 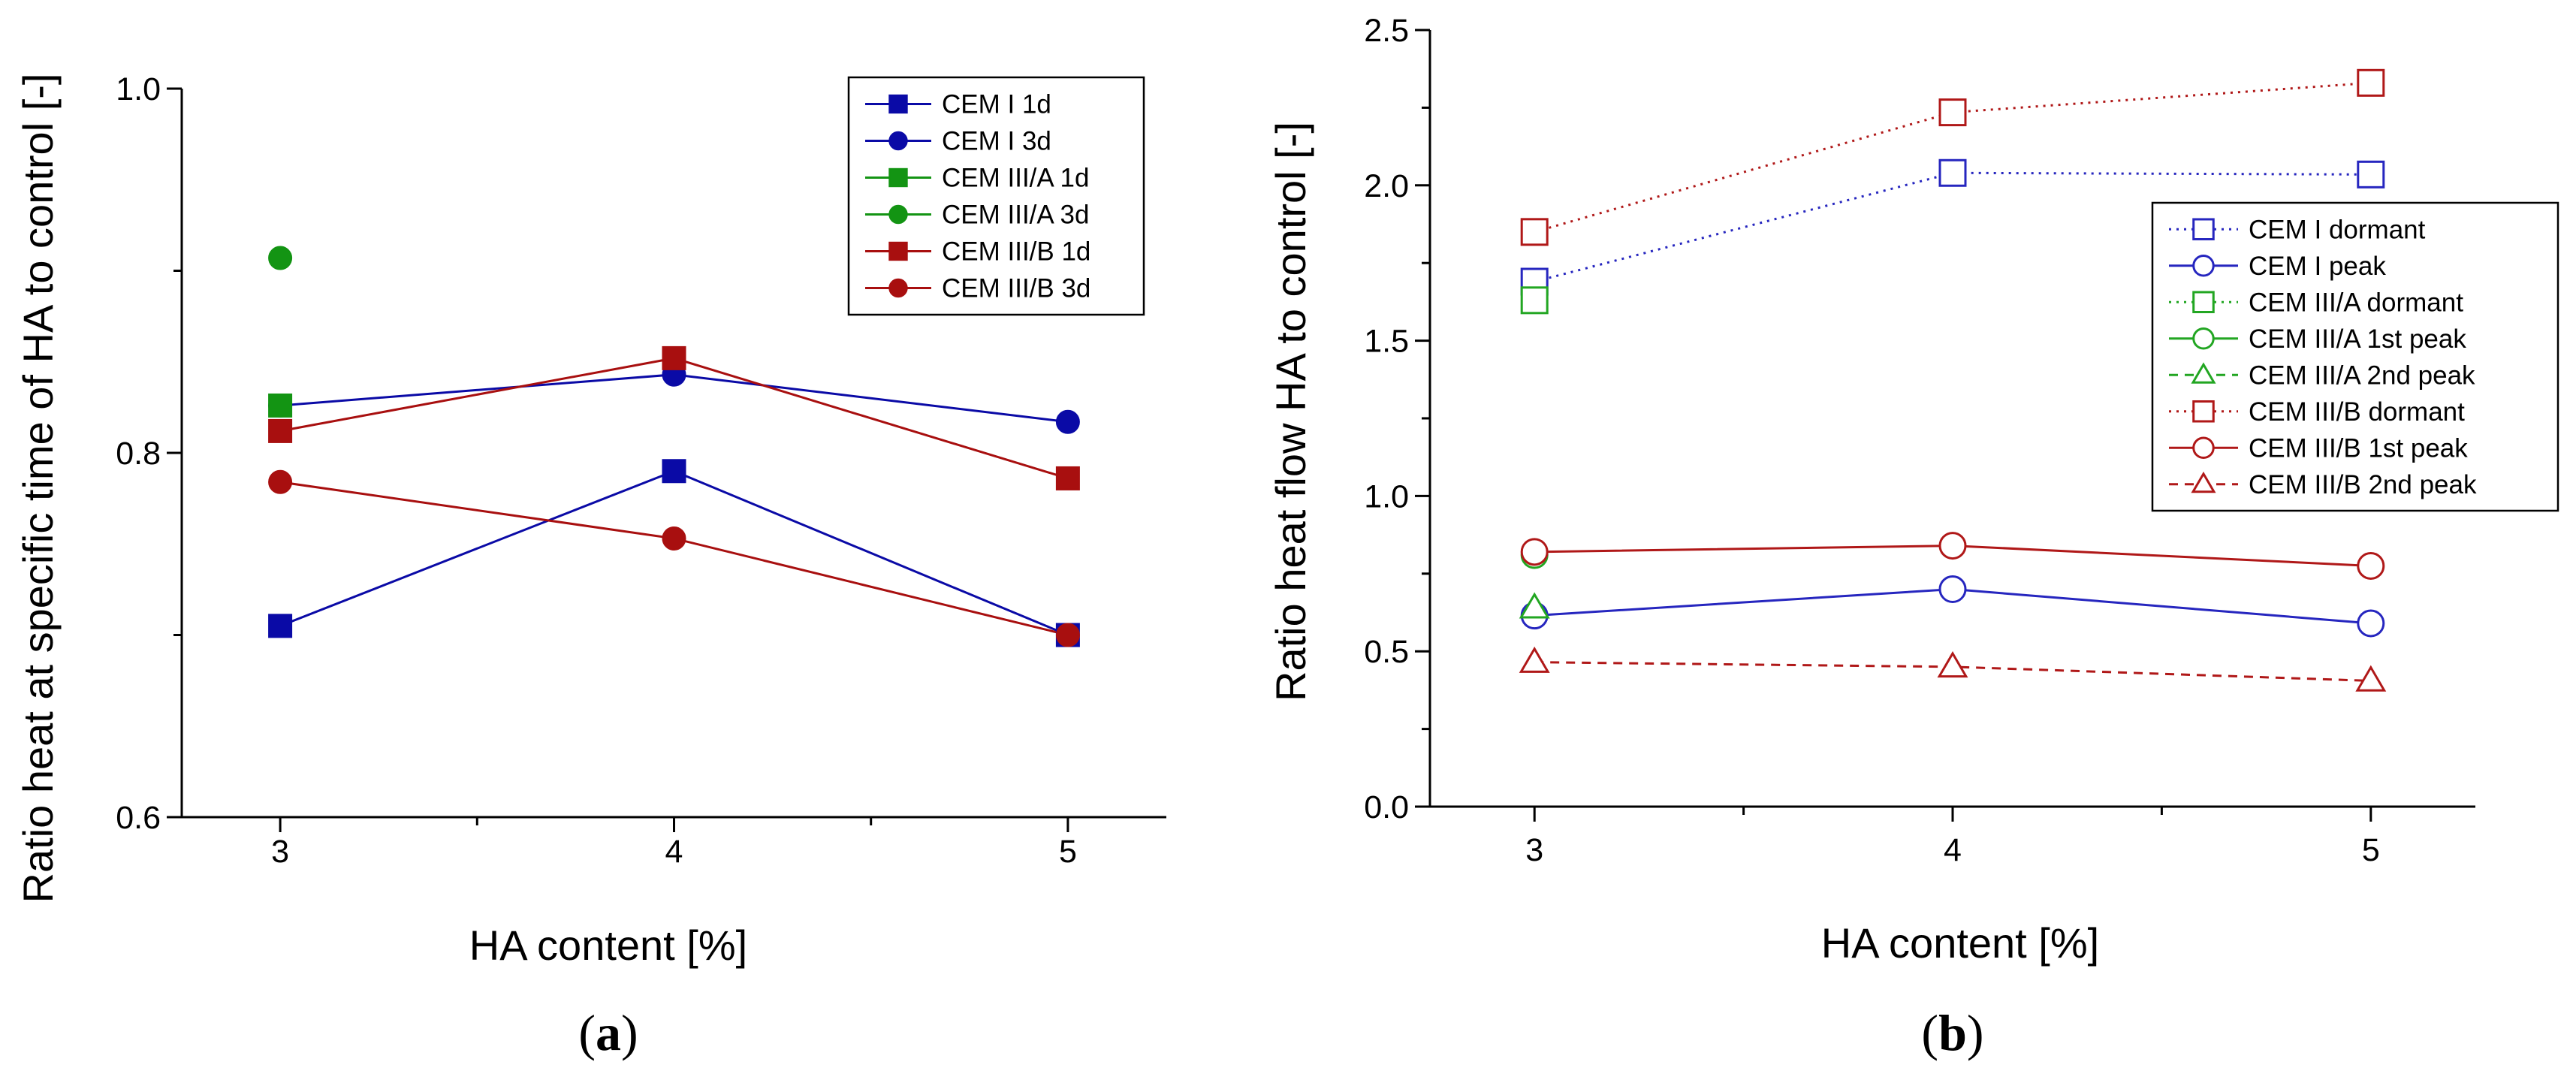 What do you see at coordinates (138, 818) in the screenshot?
I see `panel-a-y-tick-label: 0.6` at bounding box center [138, 818].